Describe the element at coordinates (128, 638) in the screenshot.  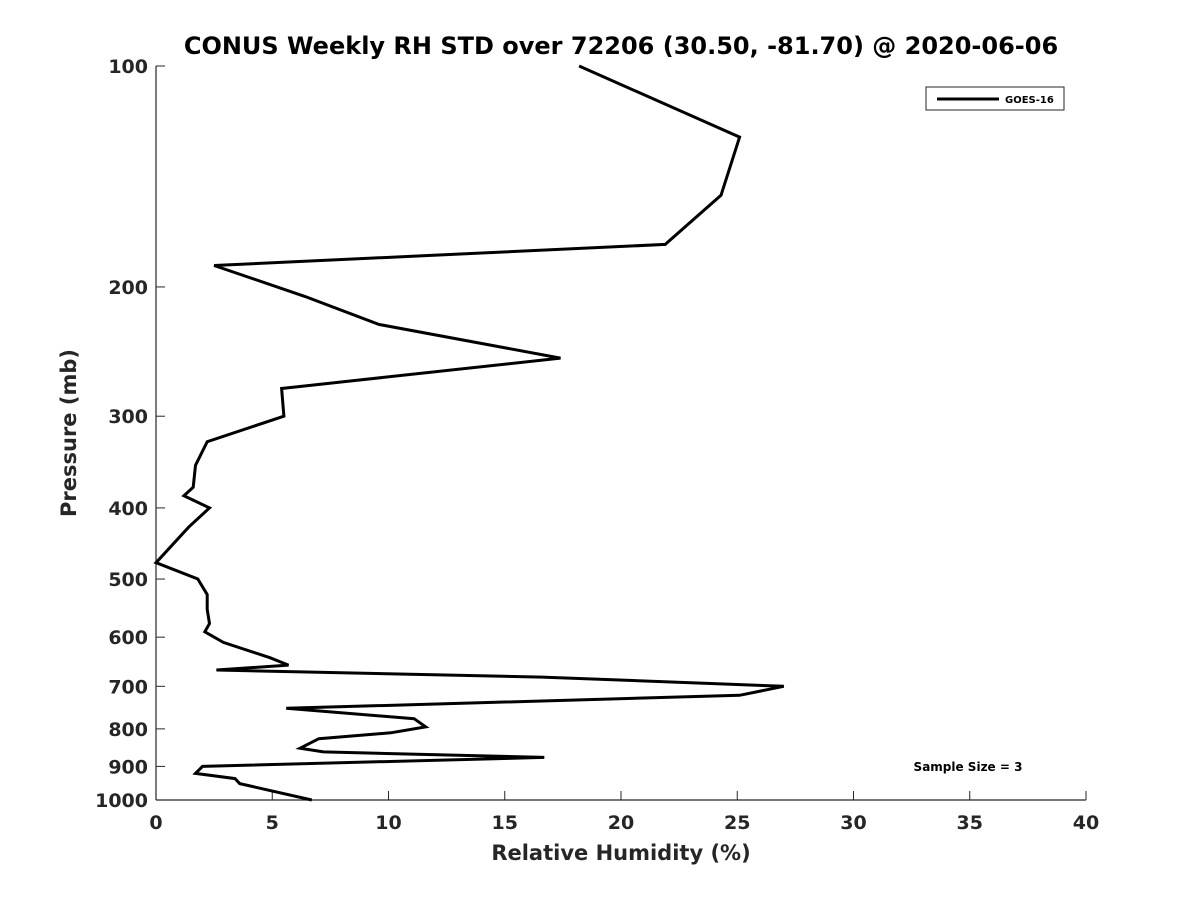
I see `y-tick-label: 600` at that location.